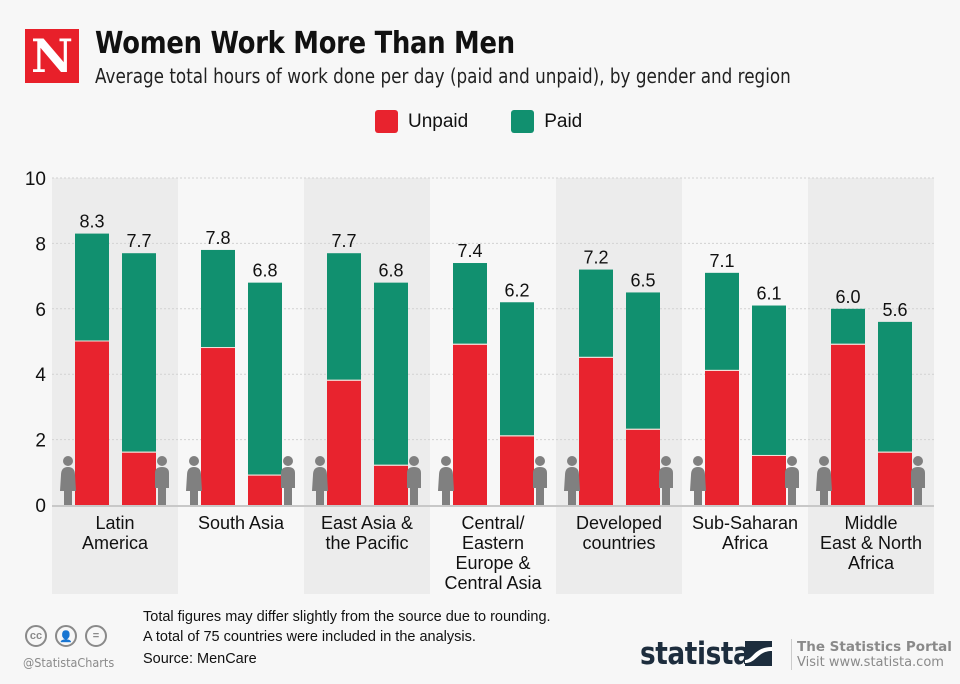 This screenshot has width=960, height=684. I want to click on category-label: Sub-Saharan, so click(745, 523).